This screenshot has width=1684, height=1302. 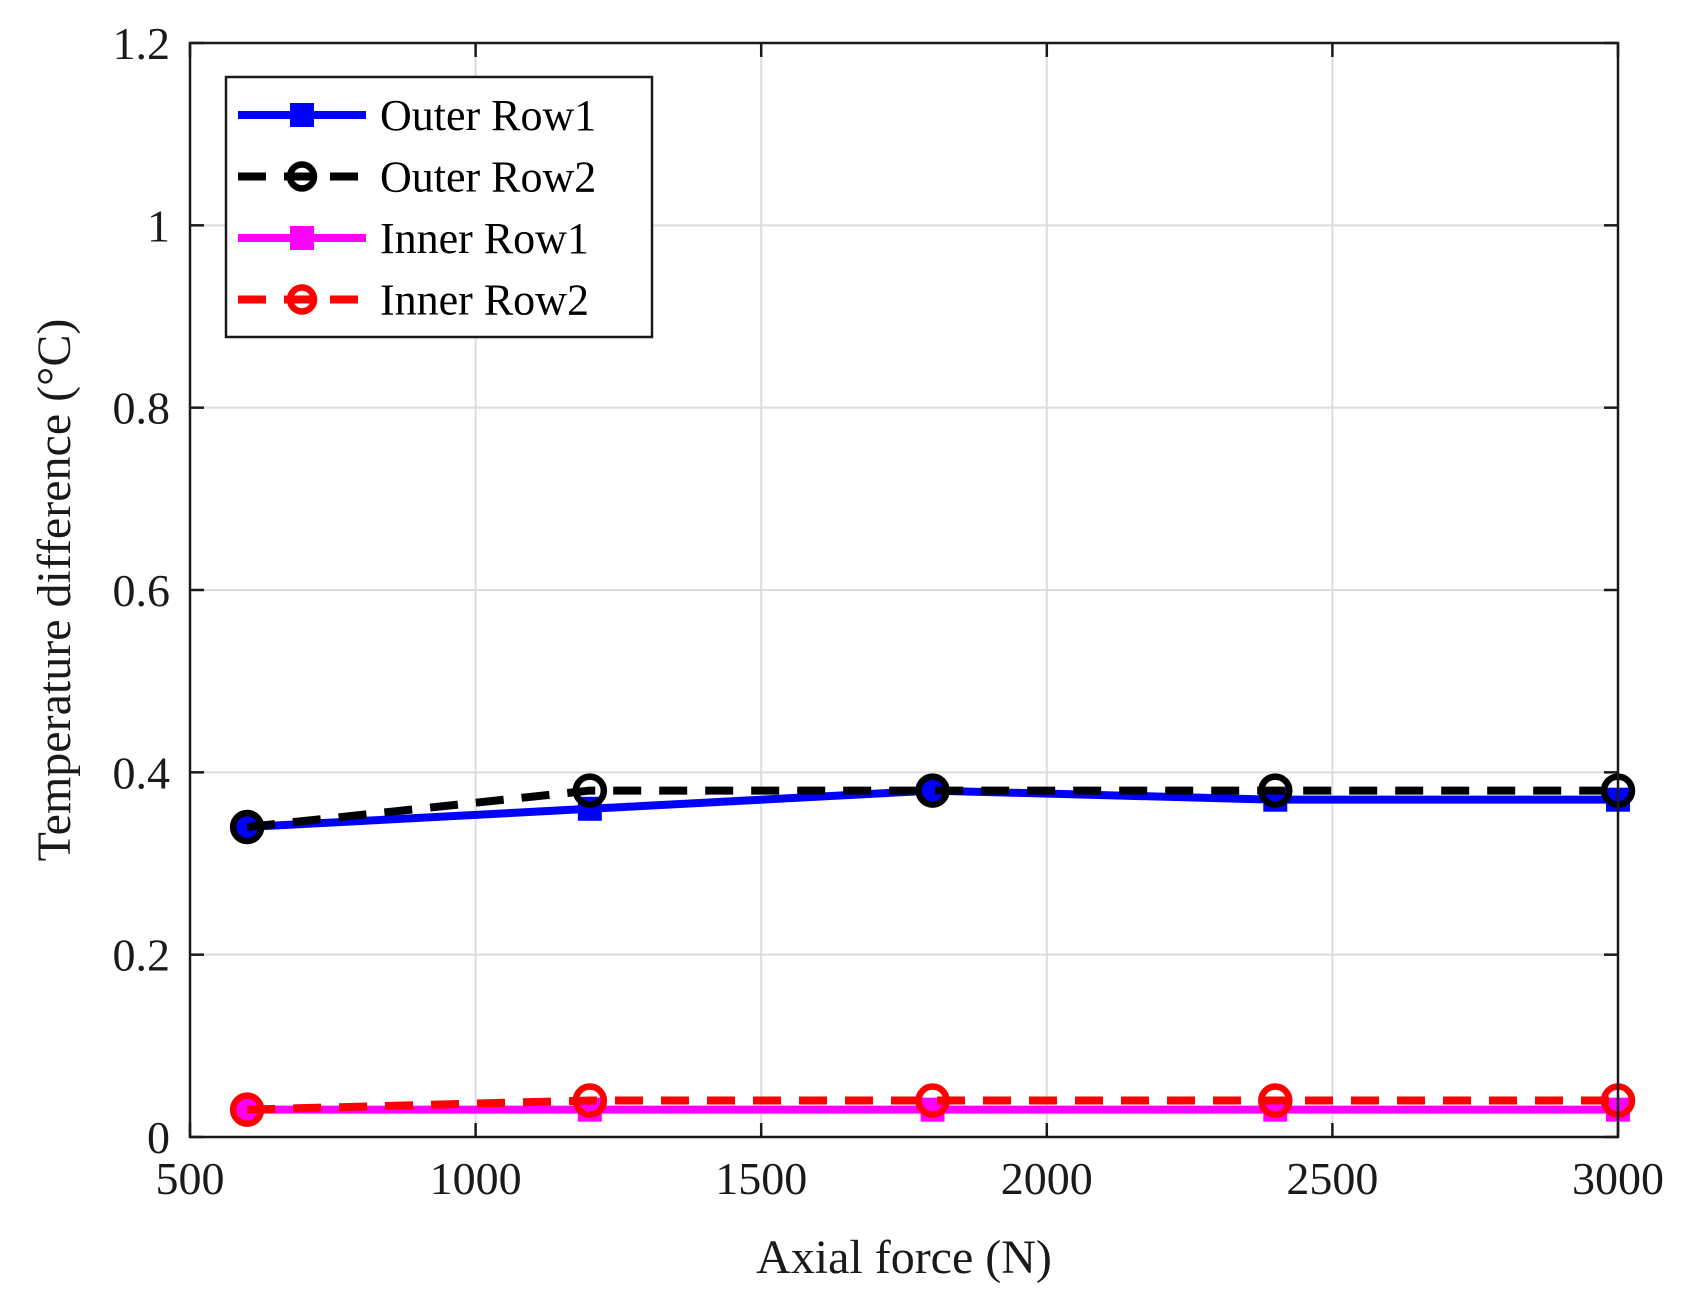 What do you see at coordinates (488, 177) in the screenshot?
I see `legend-label: Outer Row2` at bounding box center [488, 177].